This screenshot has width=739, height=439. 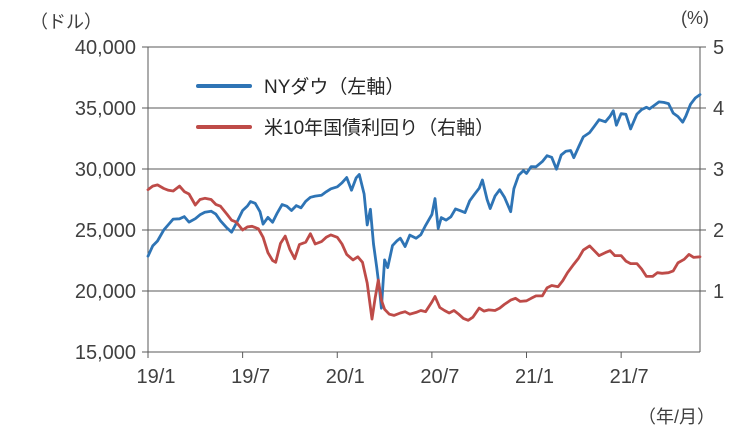 What do you see at coordinates (105, 170) in the screenshot?
I see `left-axis-tick-label: 30,000` at bounding box center [105, 170].